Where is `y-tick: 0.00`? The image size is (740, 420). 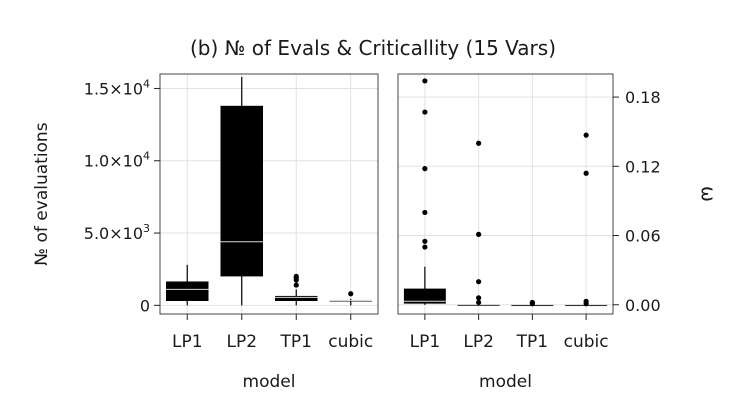
y-tick: 0.00 is located at coordinates (637, 305).